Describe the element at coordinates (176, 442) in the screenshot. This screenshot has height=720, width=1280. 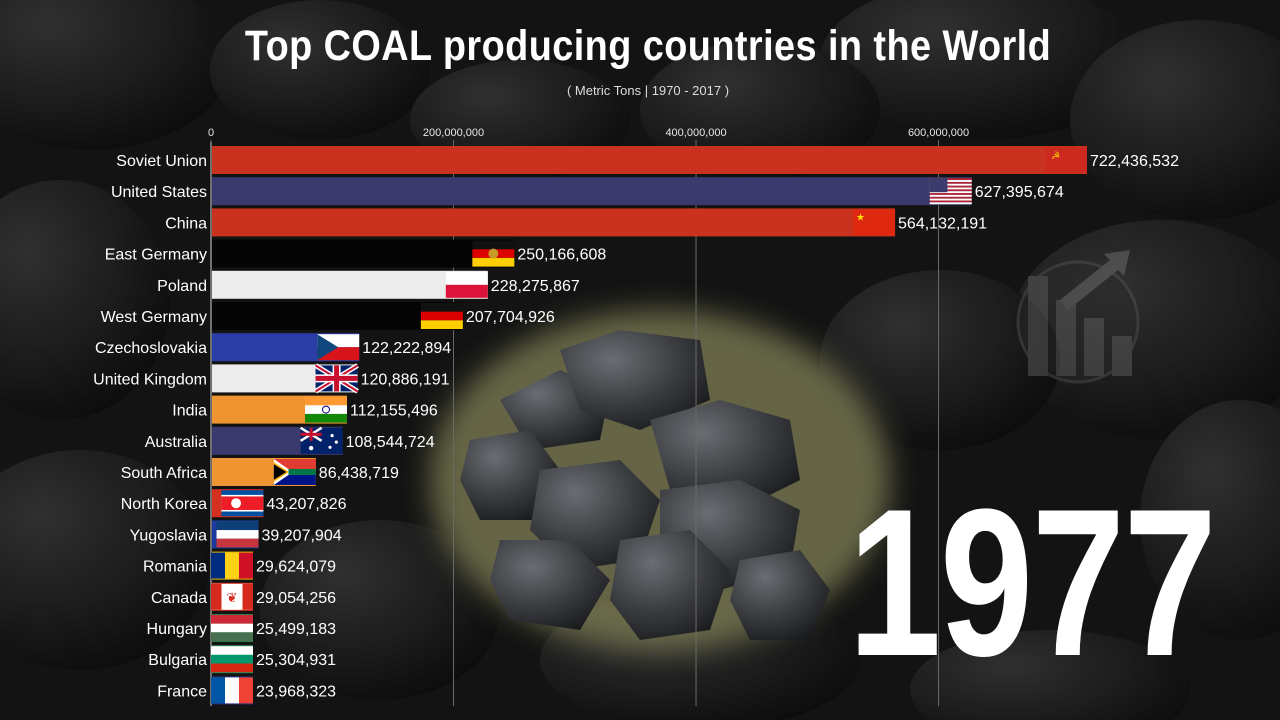
I see `category-label: Australia` at that location.